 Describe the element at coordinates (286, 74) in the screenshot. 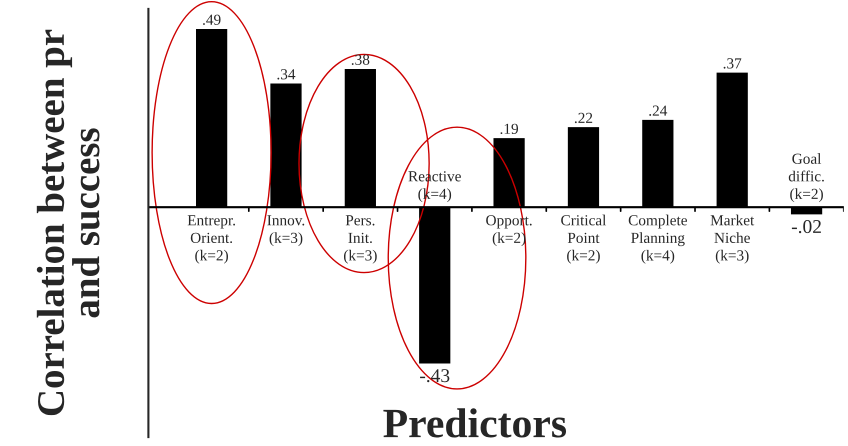

I see `data-label: .34` at that location.